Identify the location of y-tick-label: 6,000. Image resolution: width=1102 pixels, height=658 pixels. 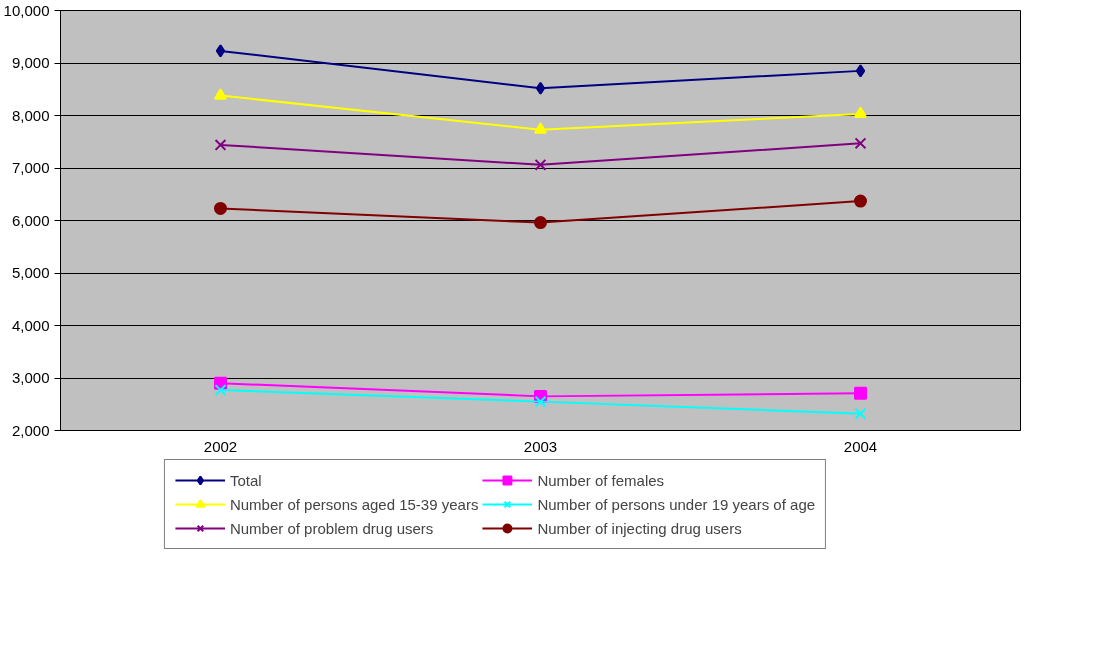
(30, 220).